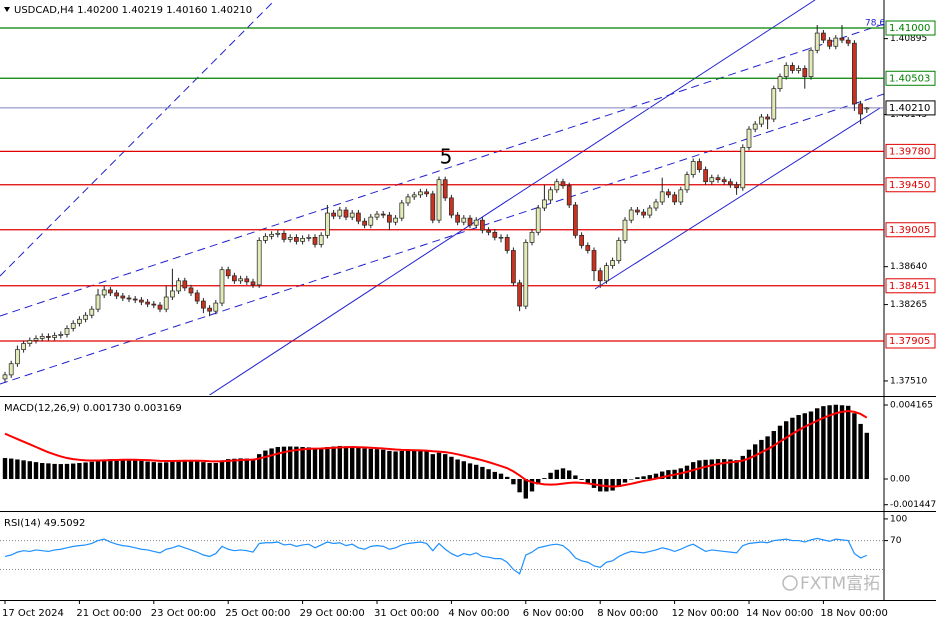 This screenshot has height=624, width=936. Describe the element at coordinates (898, 519) in the screenshot. I see `y-tick-label: 100` at that location.